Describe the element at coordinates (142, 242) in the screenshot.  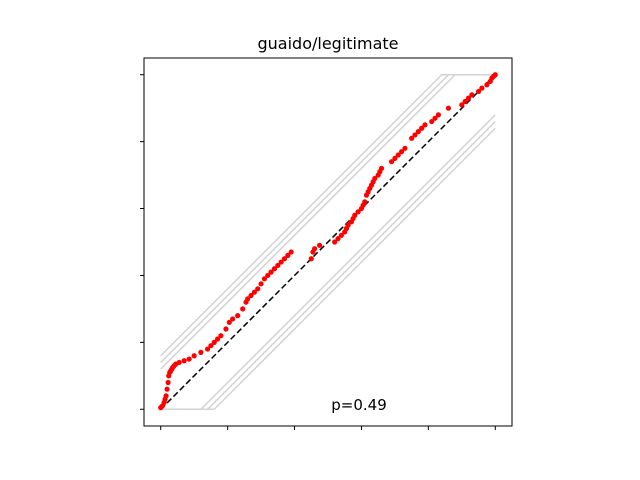
I see `y-ticks` at that location.